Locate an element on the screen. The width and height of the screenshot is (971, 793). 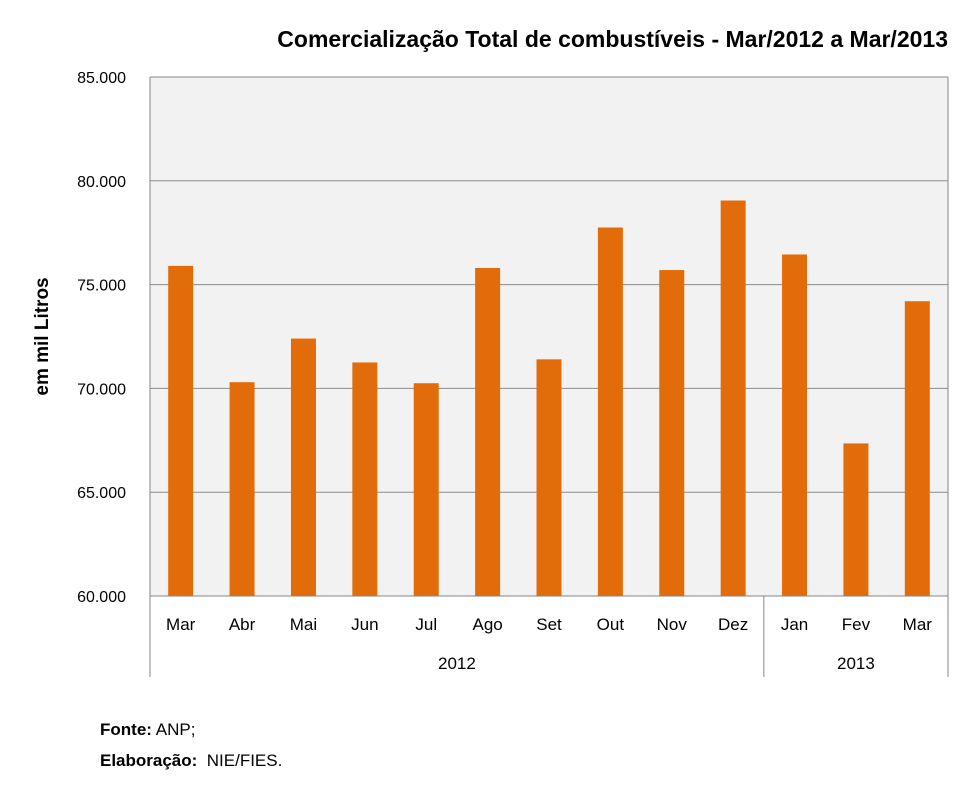
y-tick-label: 80.000 is located at coordinates (101, 182).